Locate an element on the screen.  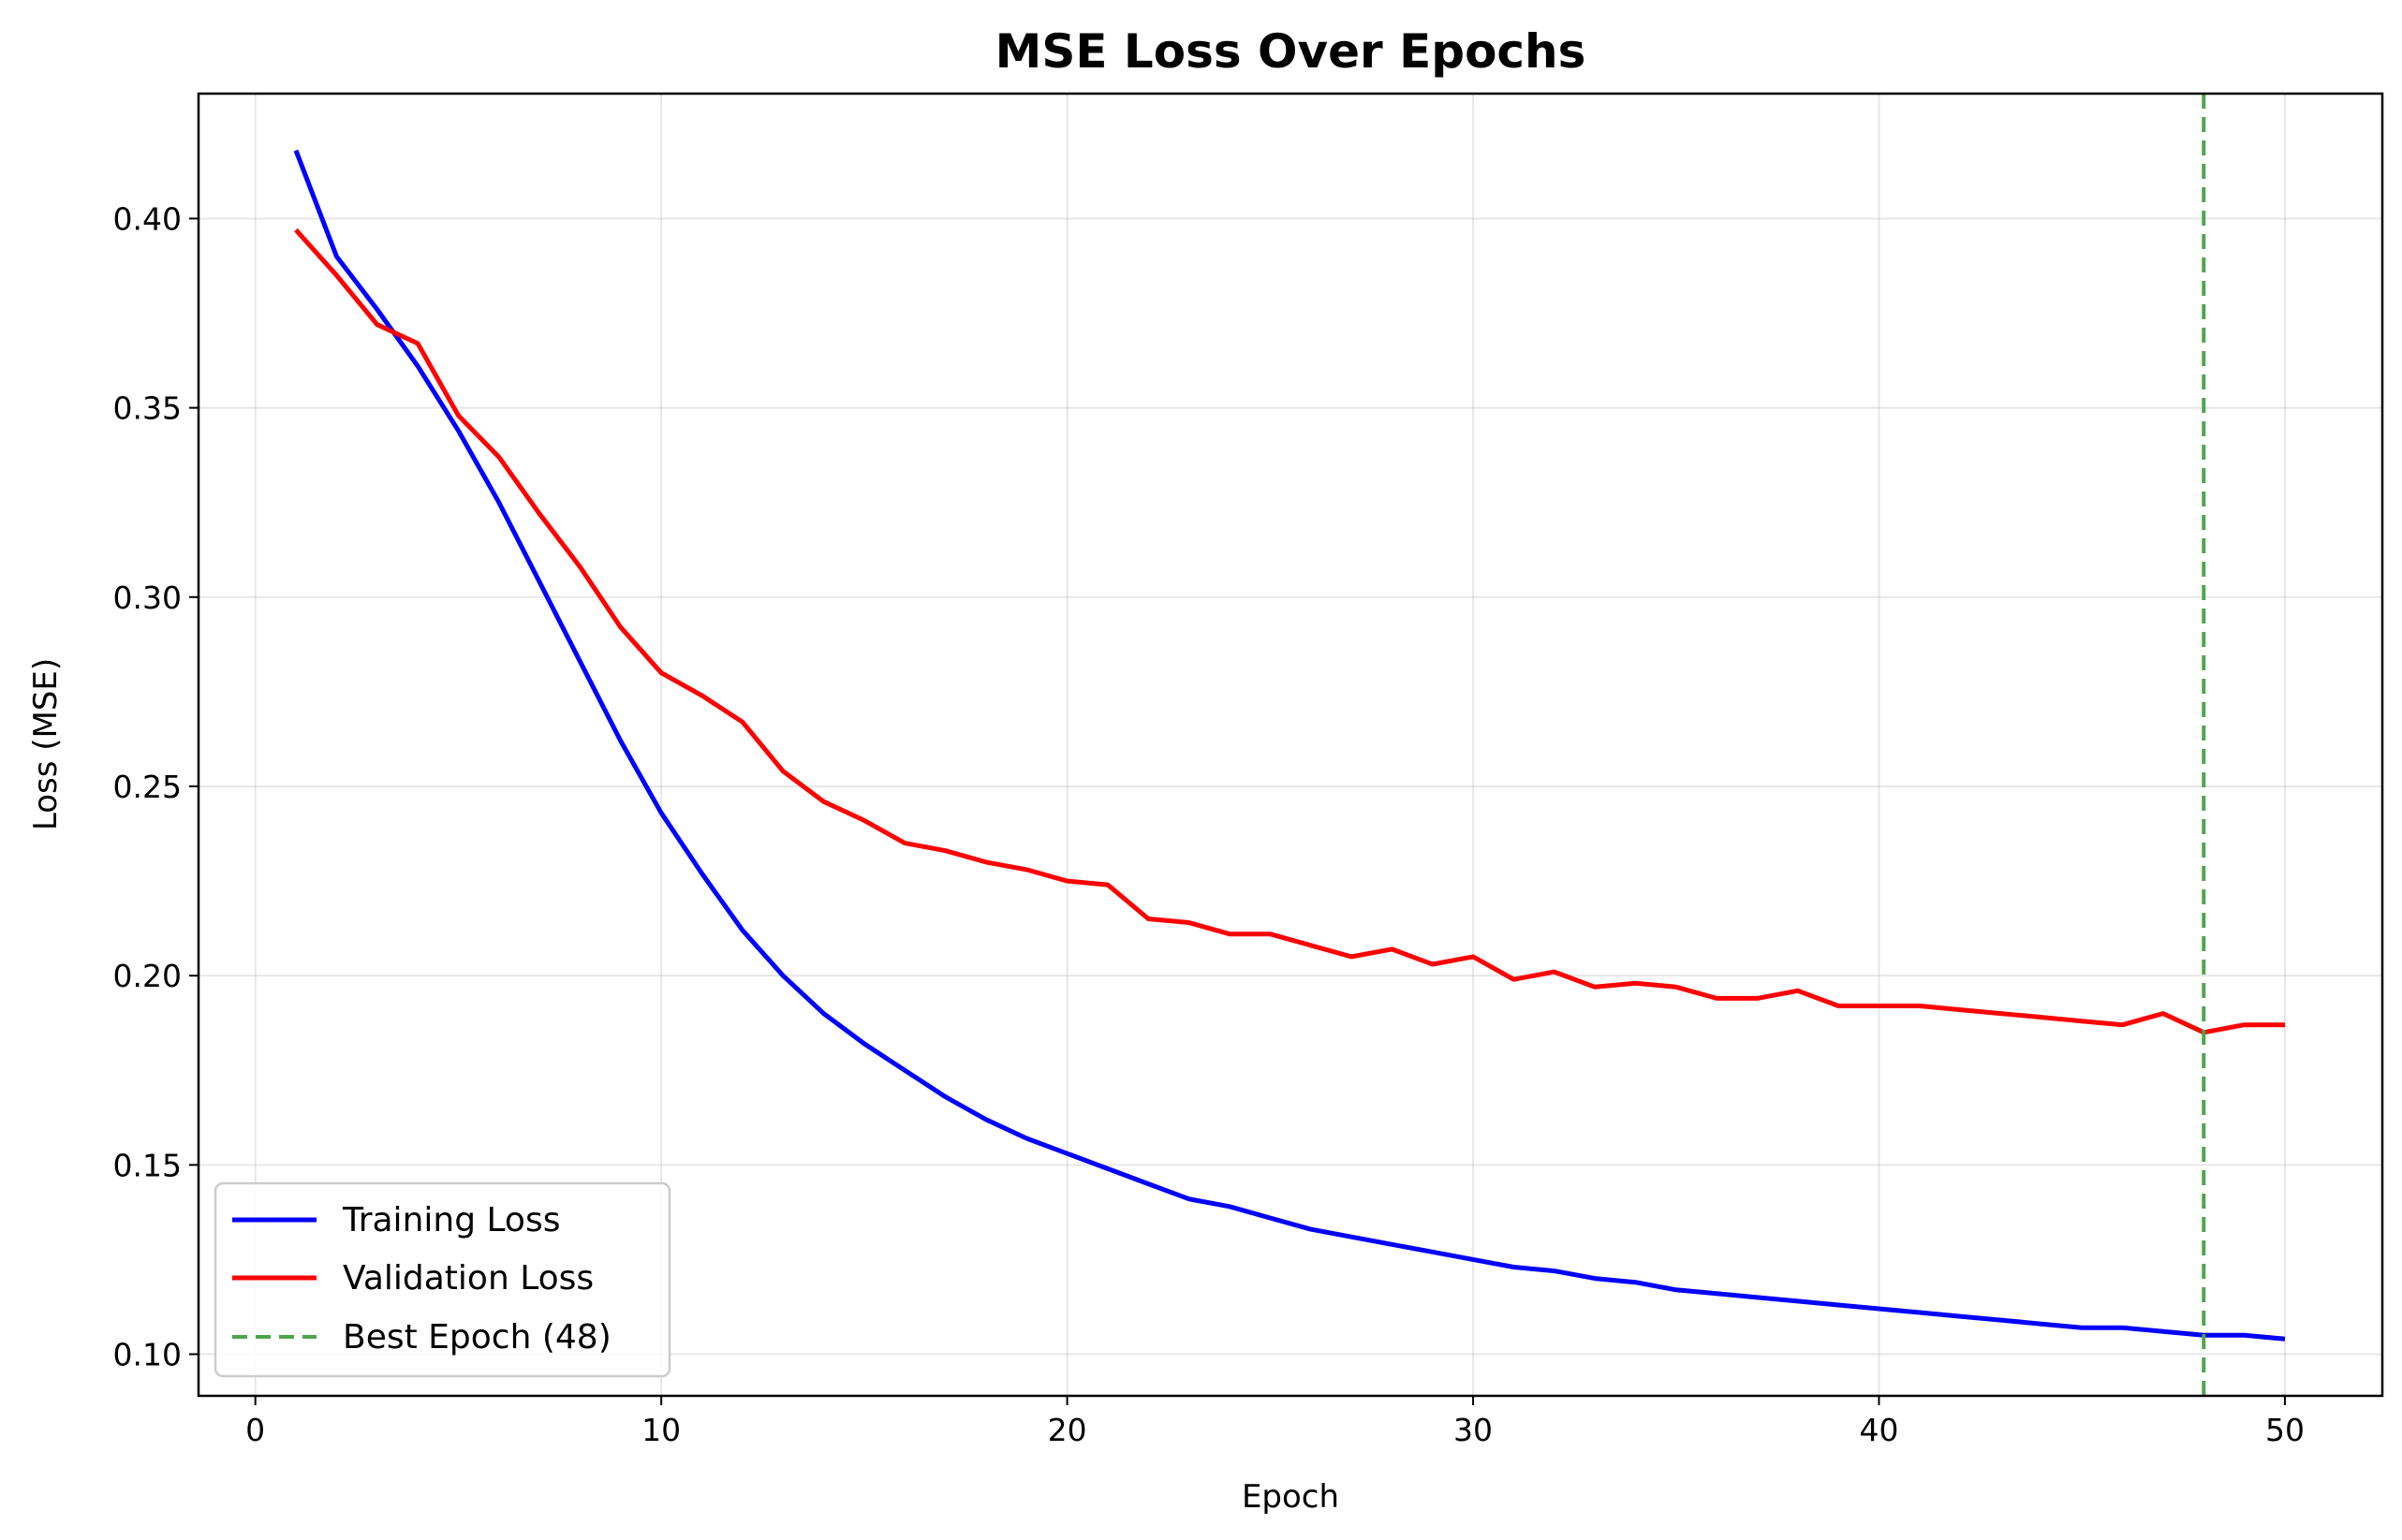
y-axis-label: Loss (MSE) is located at coordinates (46, 744).